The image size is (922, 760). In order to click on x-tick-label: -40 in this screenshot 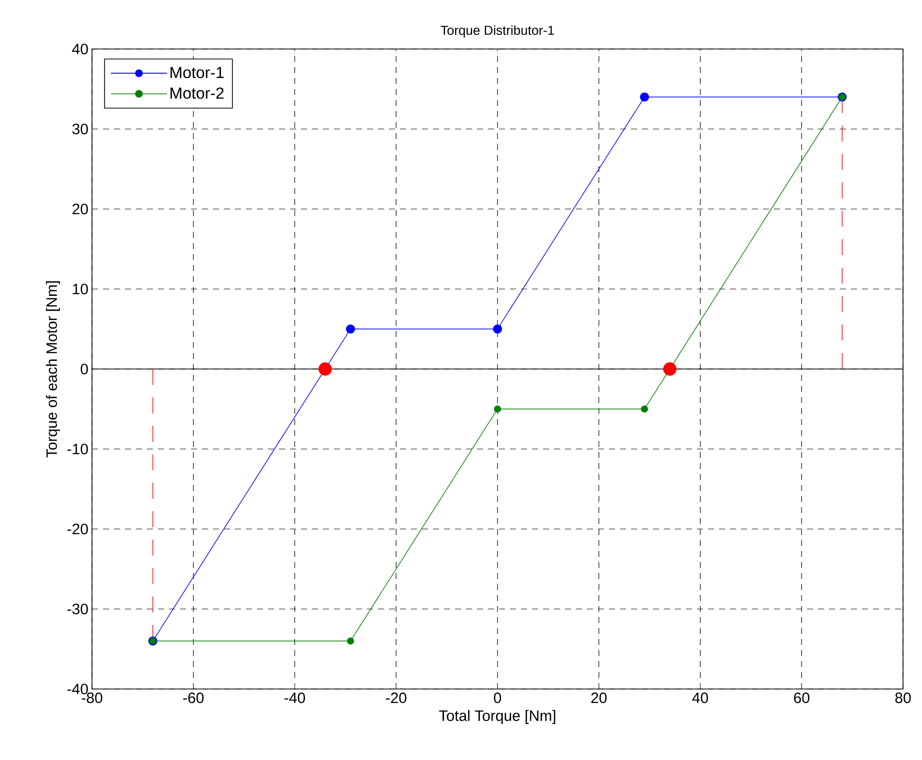, I will do `click(294, 698)`.